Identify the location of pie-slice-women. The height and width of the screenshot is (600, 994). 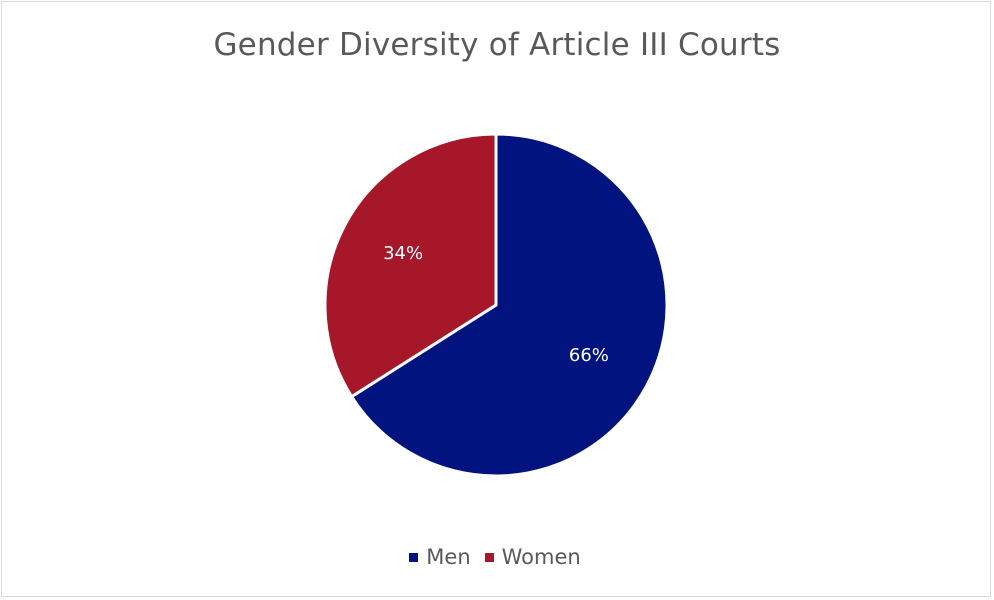
(410, 265).